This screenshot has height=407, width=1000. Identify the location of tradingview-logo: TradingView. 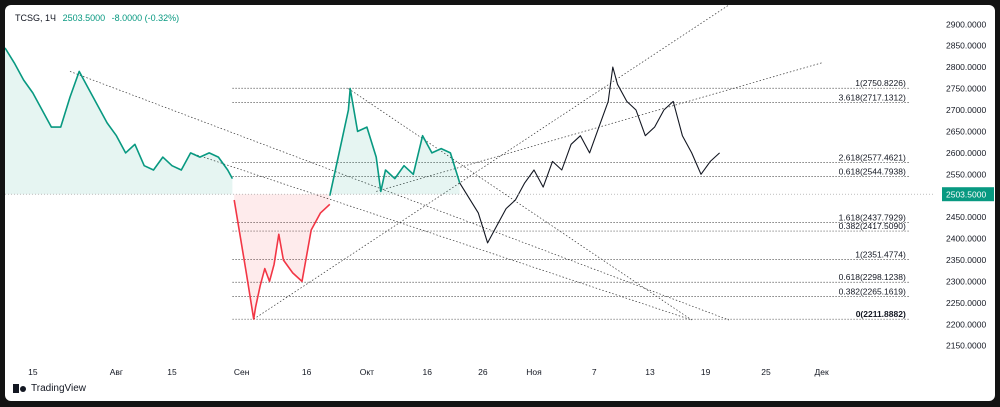
(49, 388).